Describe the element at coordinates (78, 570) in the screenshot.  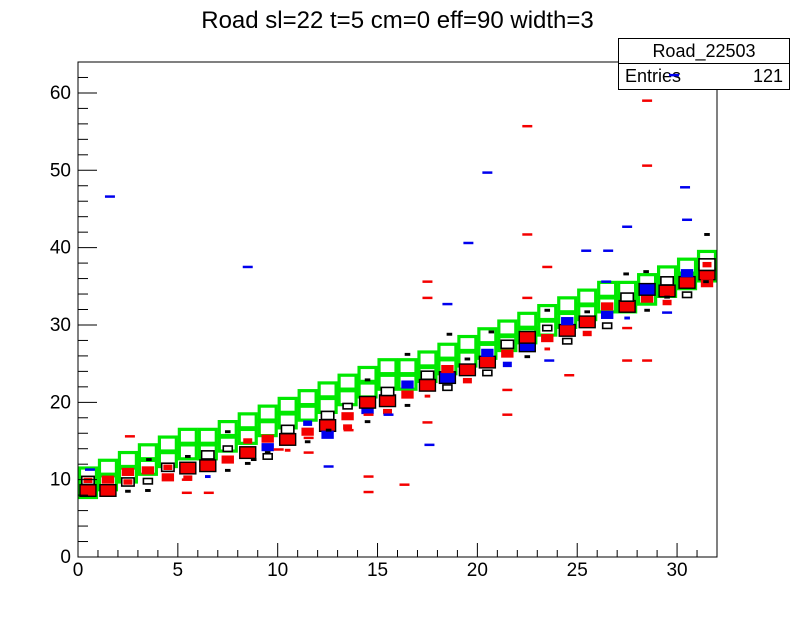
I see `x-tick-label: 0` at that location.